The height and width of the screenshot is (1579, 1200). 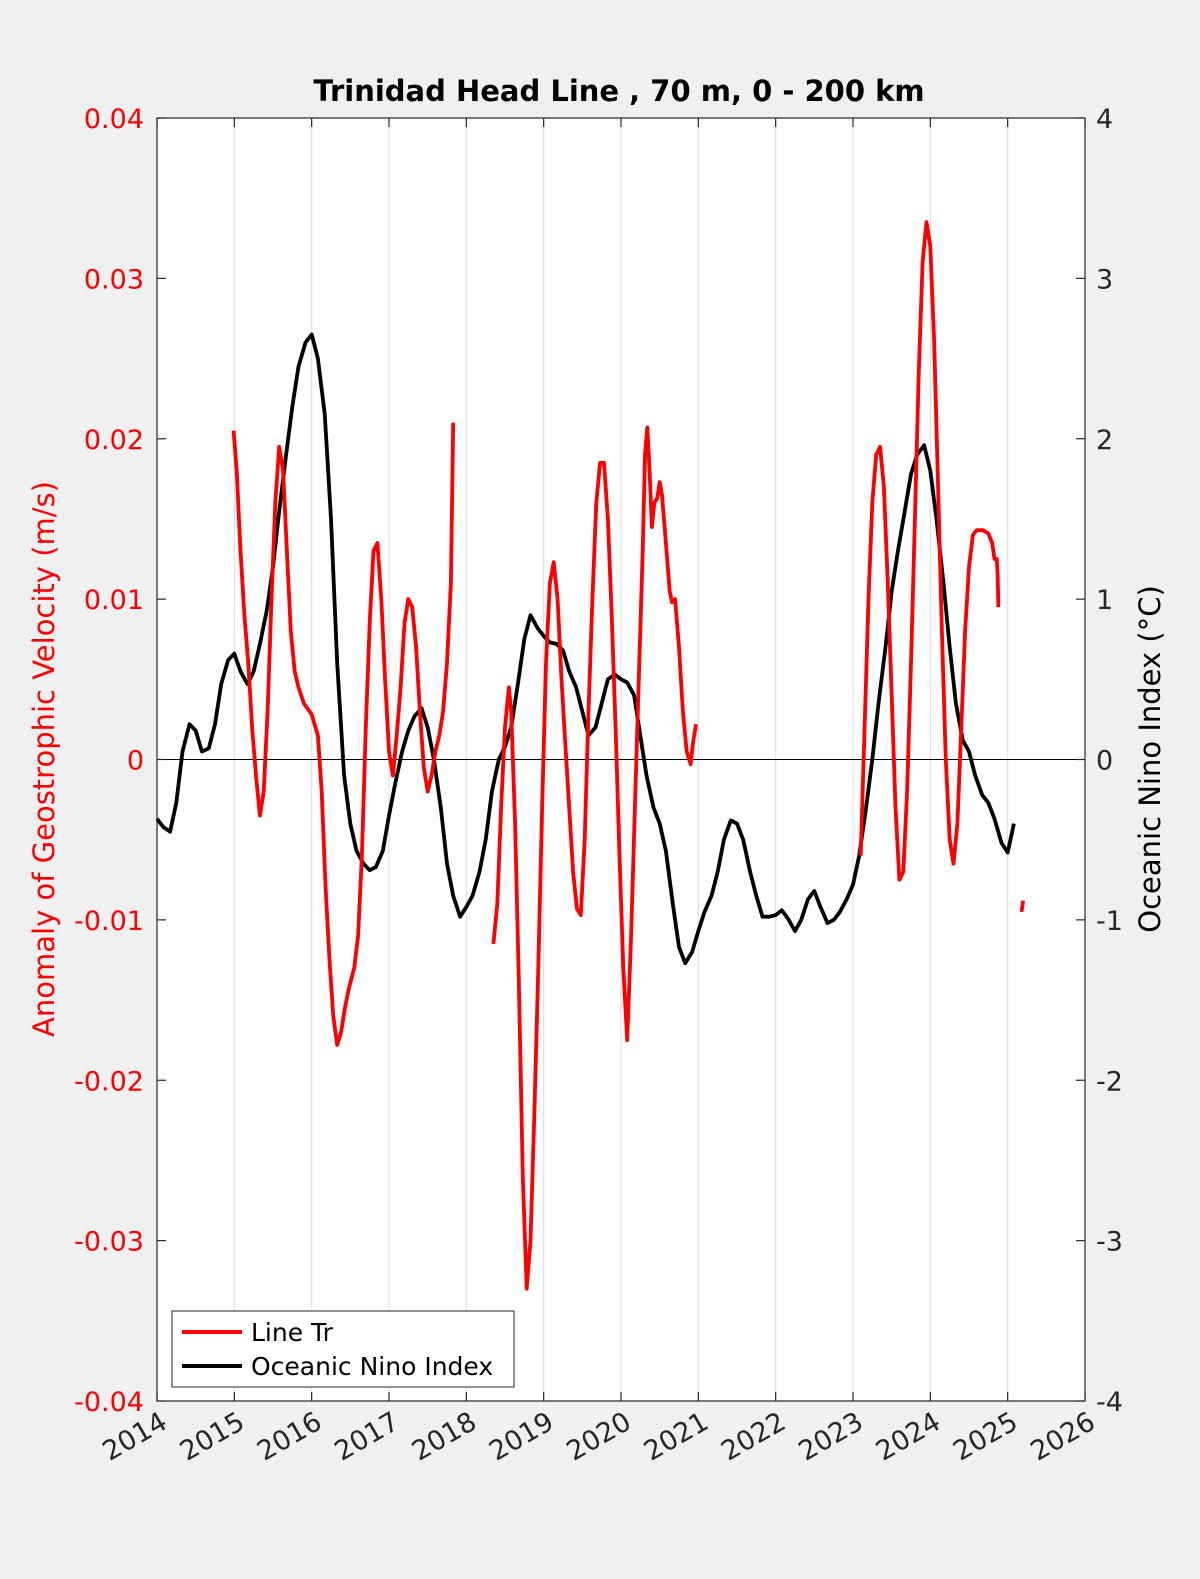 I want to click on y-tick-label-right: -1, so click(x=1109, y=921).